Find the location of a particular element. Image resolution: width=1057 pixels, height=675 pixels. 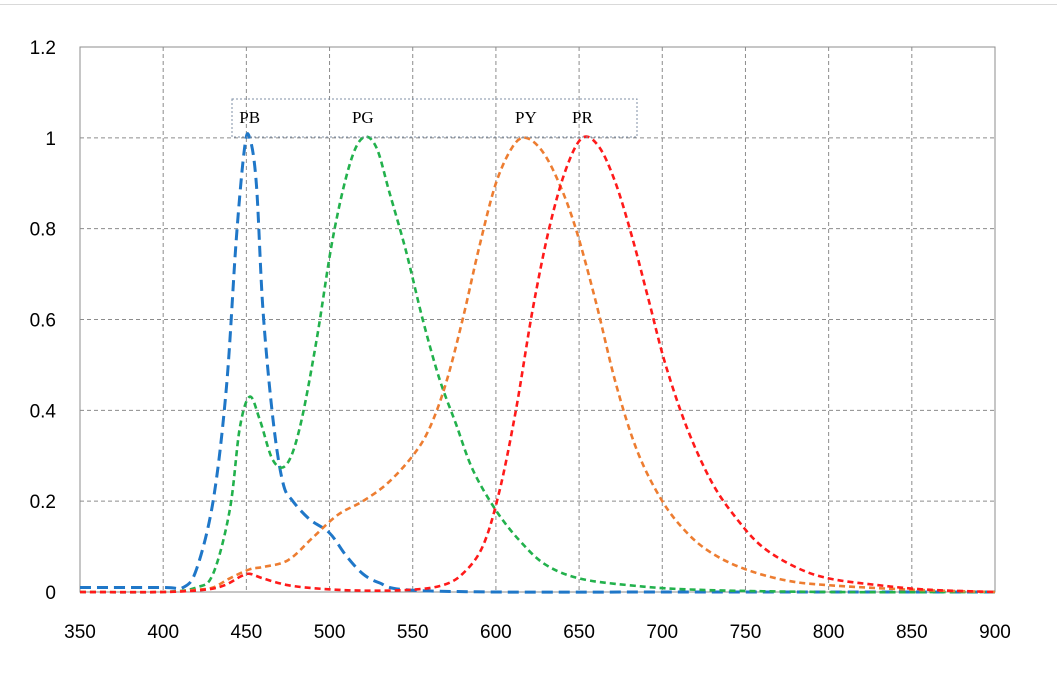

y-tick-label: 1 is located at coordinates (50, 139).